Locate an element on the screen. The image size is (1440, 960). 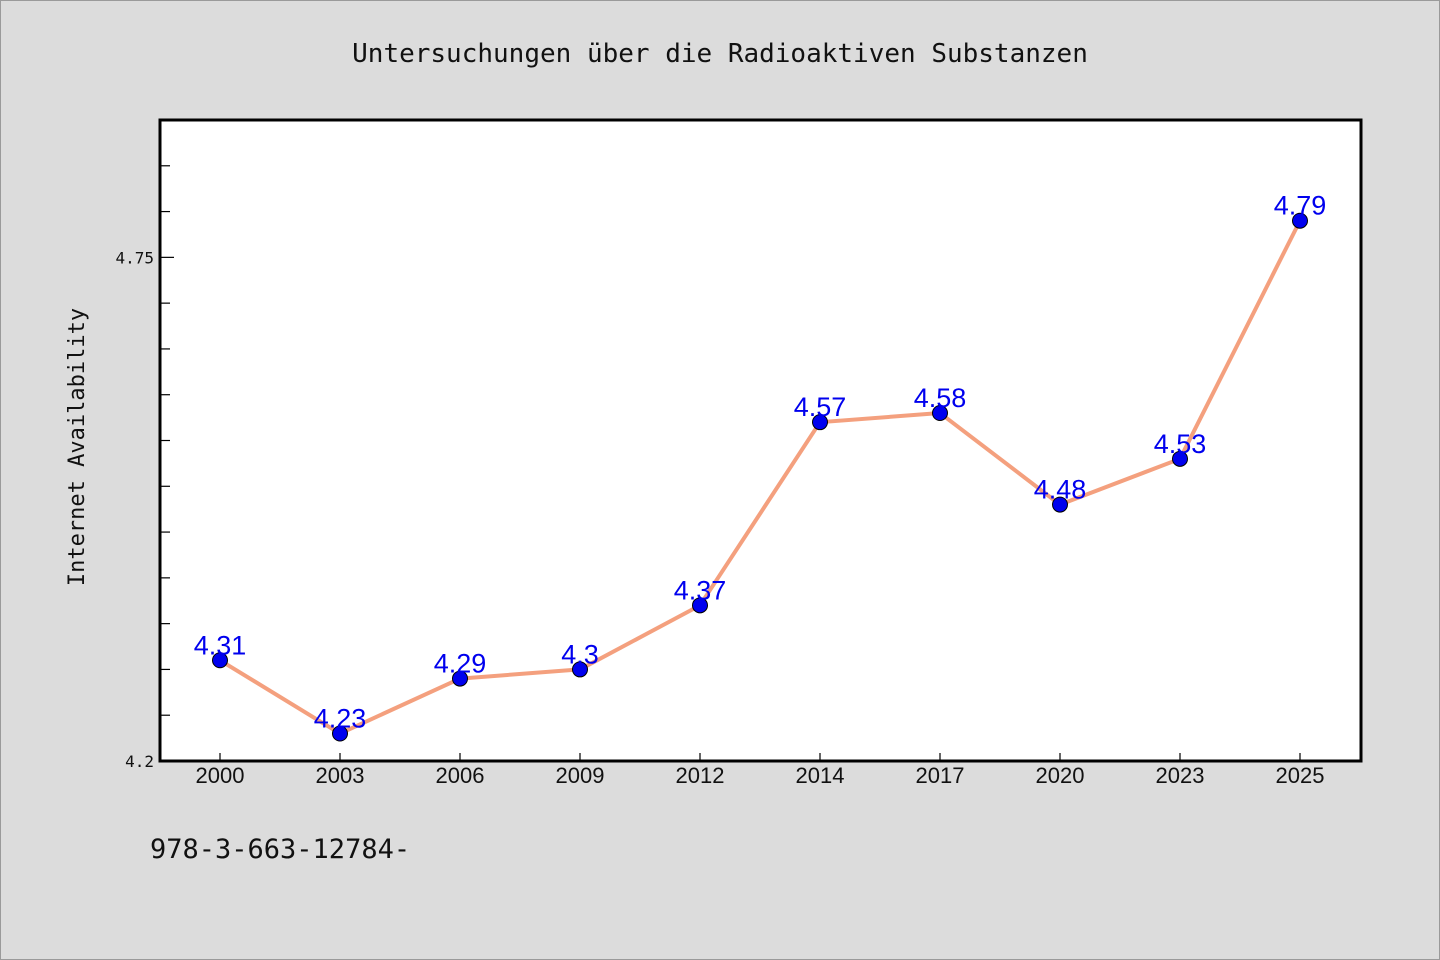
y-axis-label: Internet Availability is located at coordinates (77, 447).